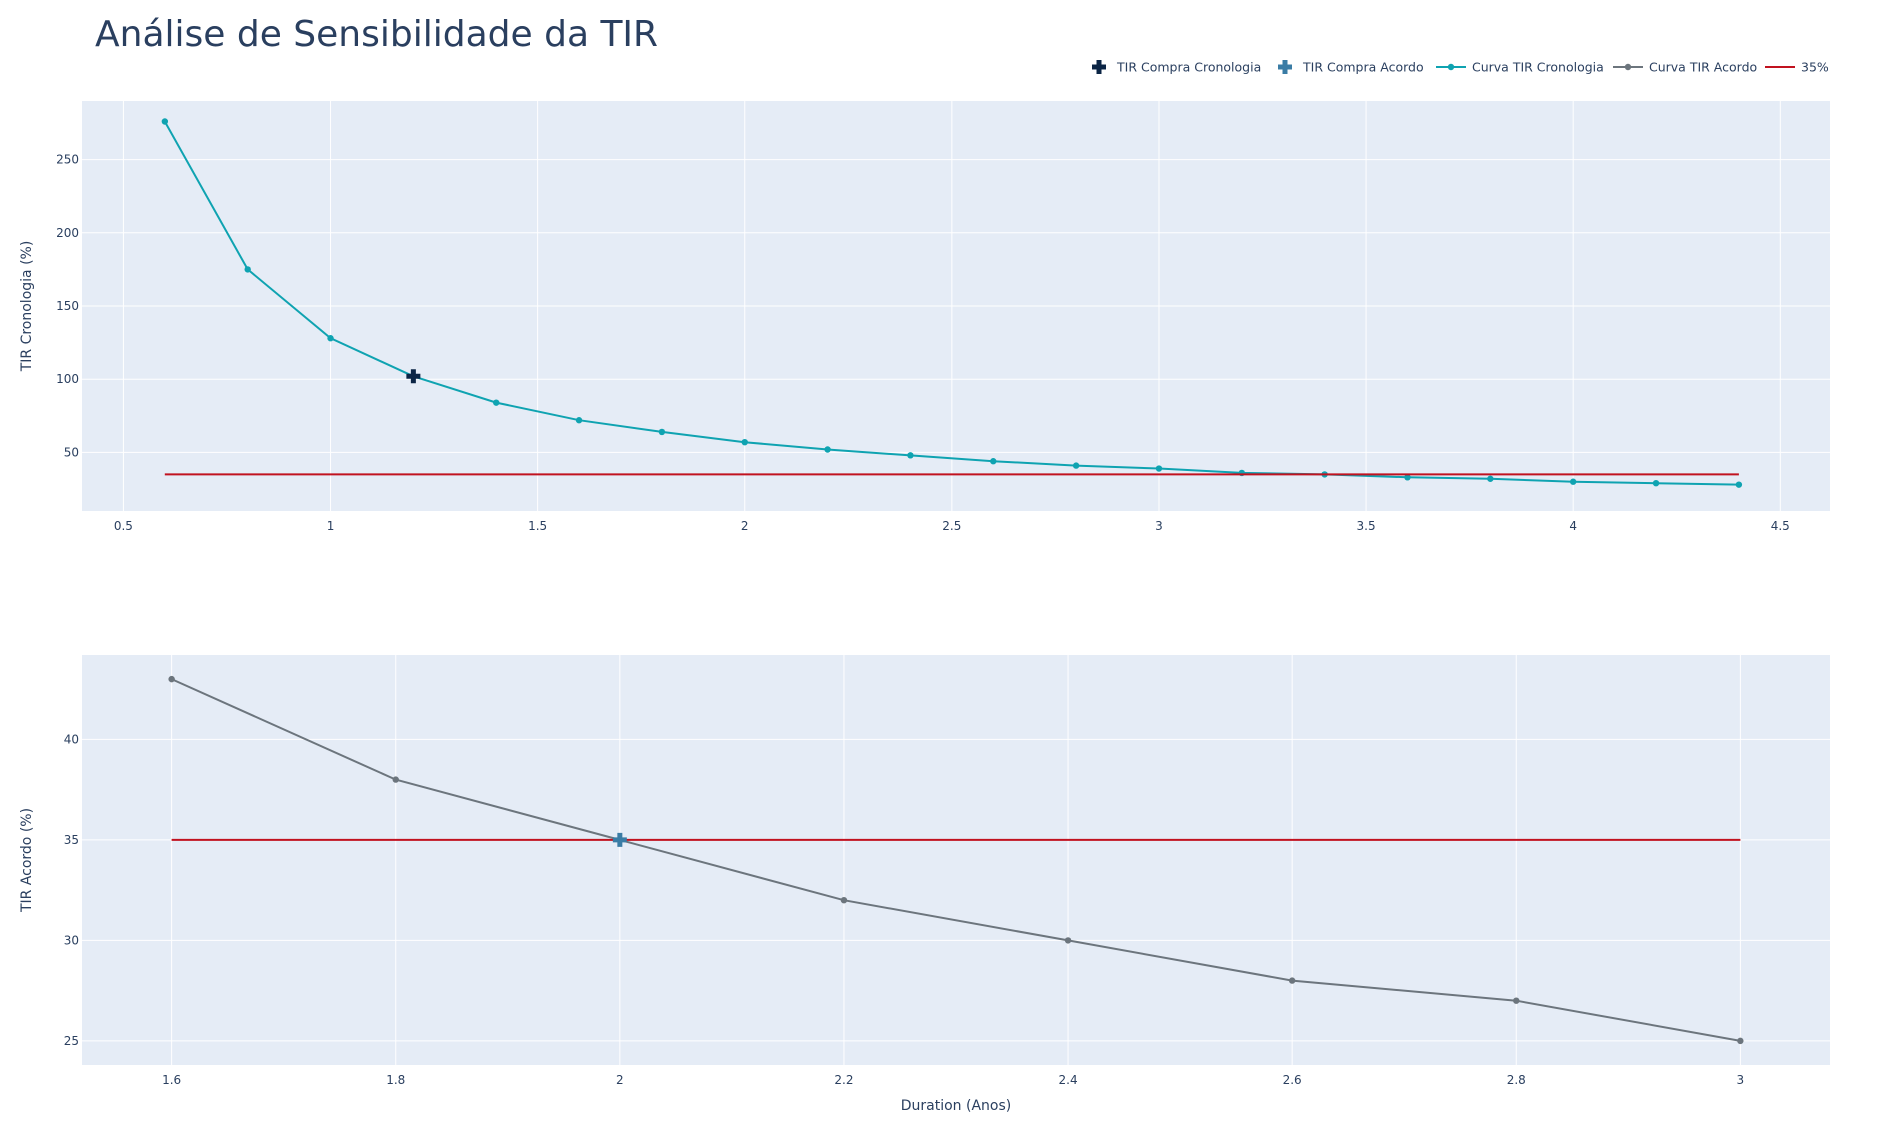 This screenshot has width=1890, height=1132. Describe the element at coordinates (71, 840) in the screenshot. I see `y-tick-label: 35` at that location.